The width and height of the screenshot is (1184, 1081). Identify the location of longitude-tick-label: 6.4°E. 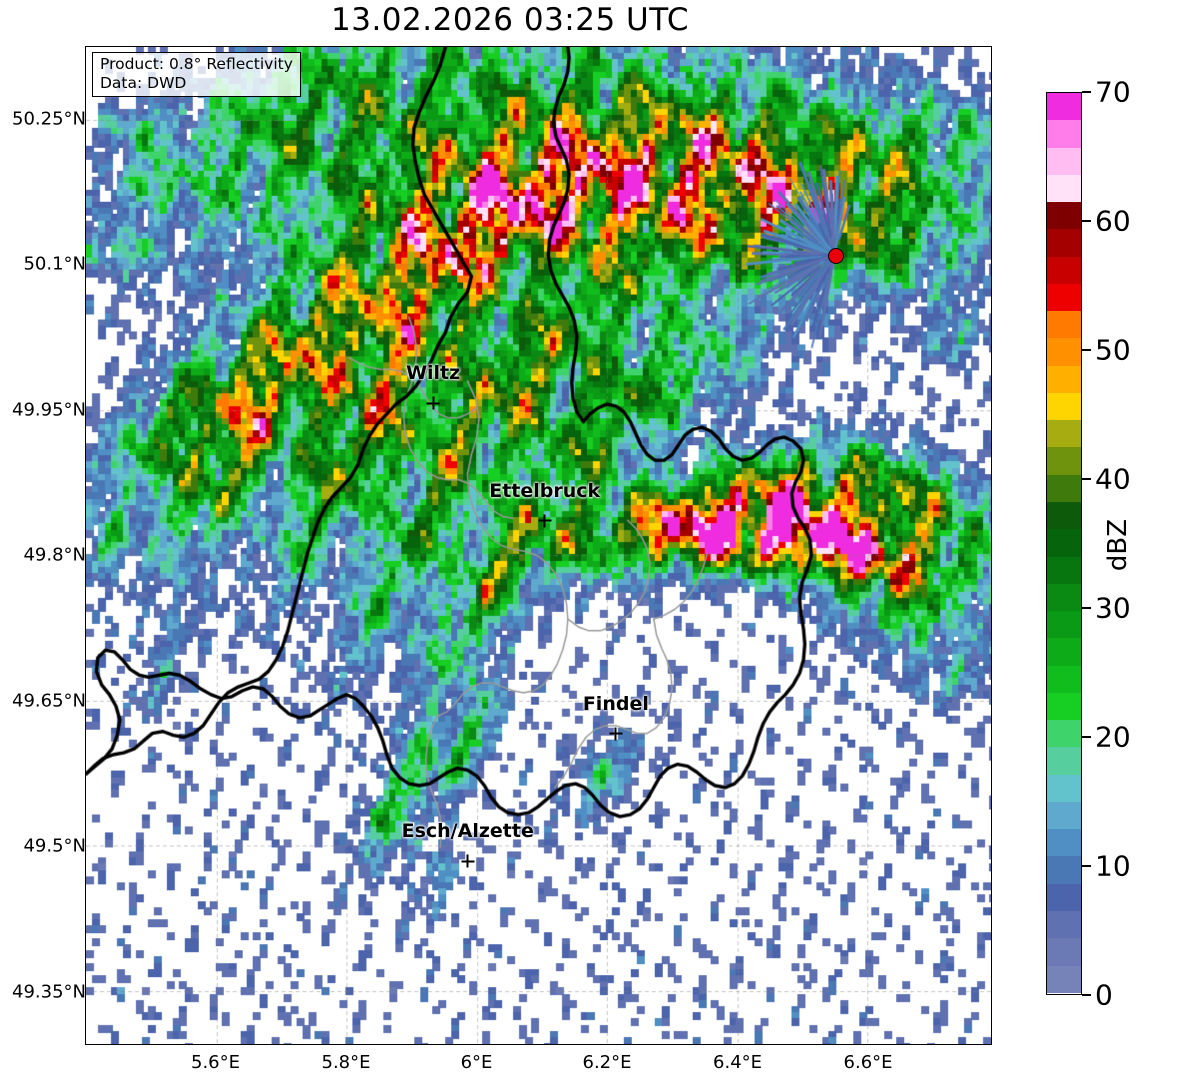
(738, 1062).